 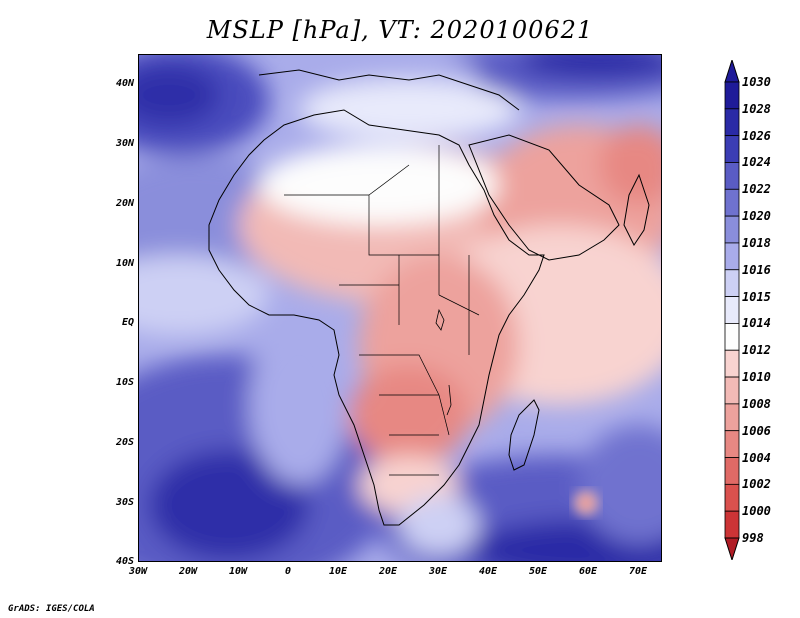 What do you see at coordinates (124, 143) in the screenshot?
I see `y-tick-30N: 30N` at bounding box center [124, 143].